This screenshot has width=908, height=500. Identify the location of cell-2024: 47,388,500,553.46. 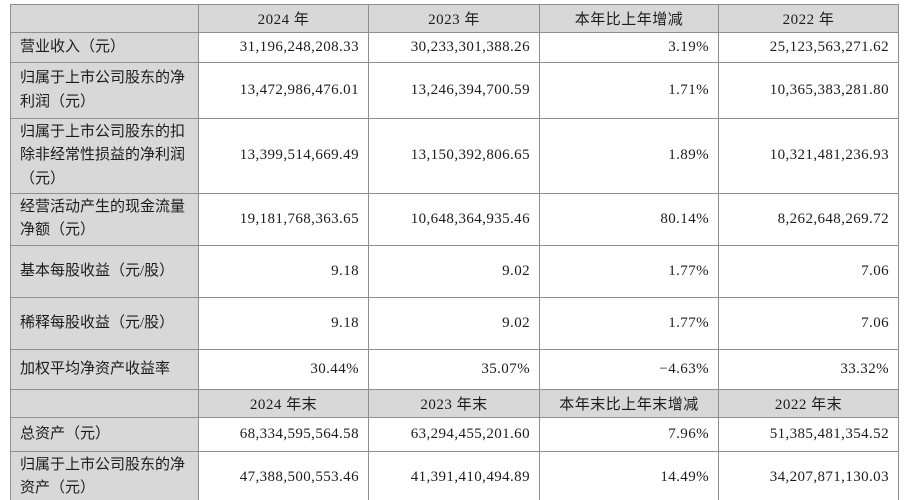
(283, 475).